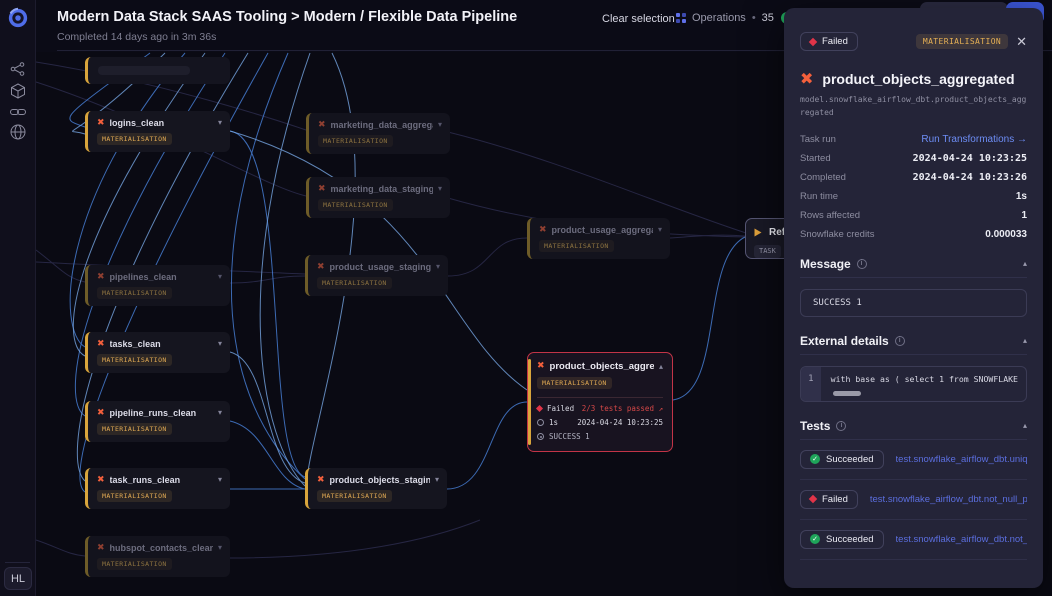 This screenshot has height=596, width=1052. What do you see at coordinates (638, 19) in the screenshot?
I see `clear-selection-button: Clear selection` at bounding box center [638, 19].